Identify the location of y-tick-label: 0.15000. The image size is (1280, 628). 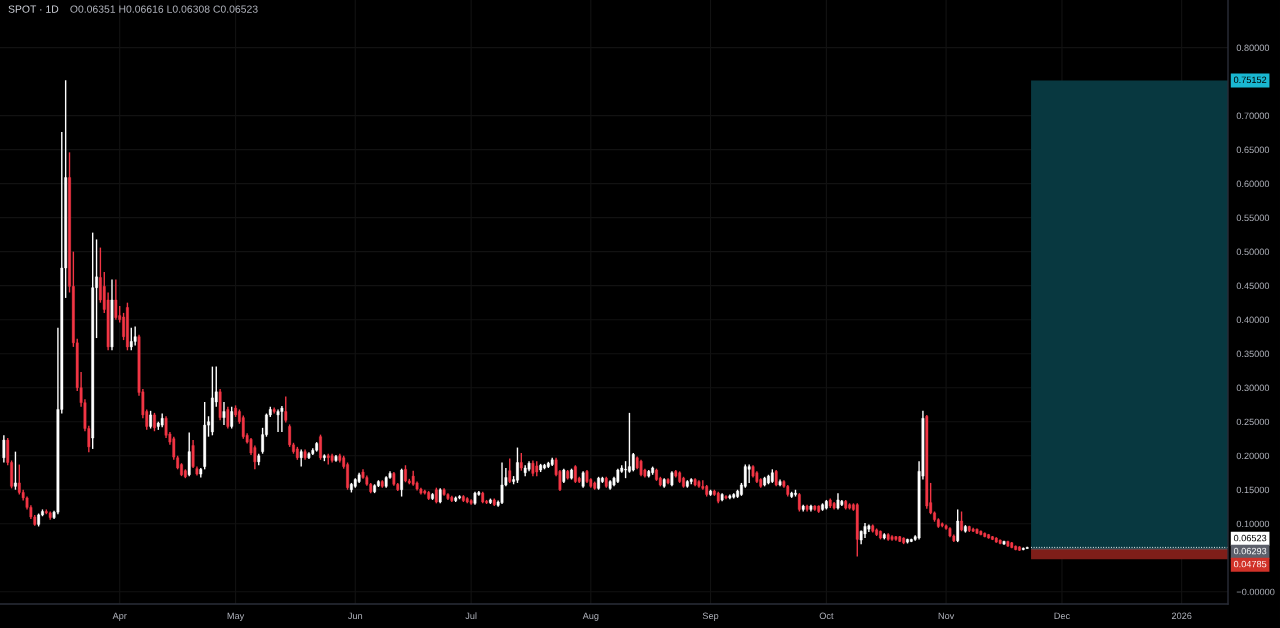
(1253, 490).